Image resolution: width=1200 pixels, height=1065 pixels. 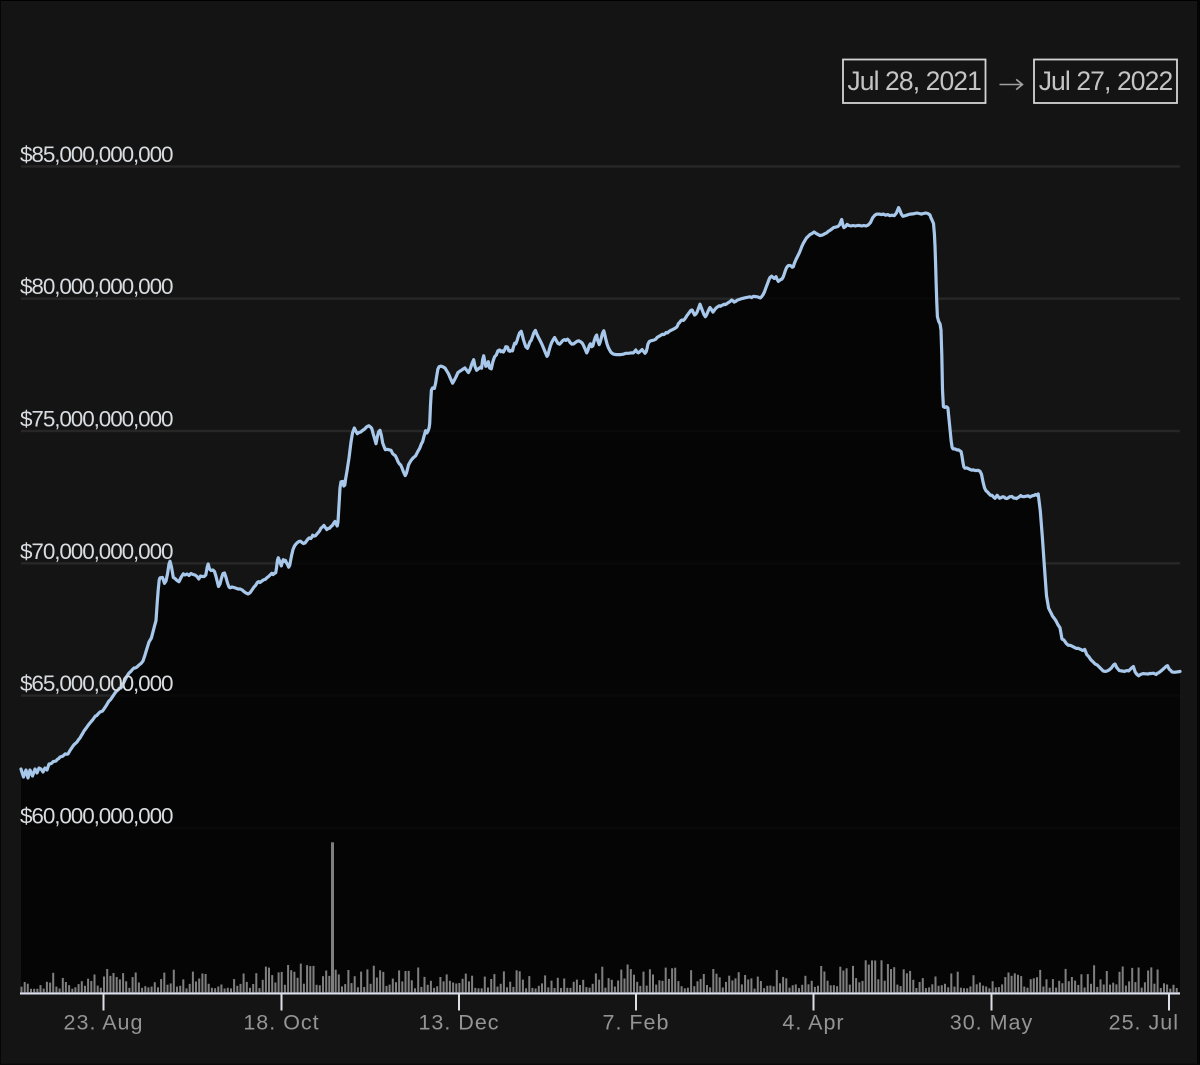 What do you see at coordinates (1106, 81) in the screenshot?
I see `svg-text: Jul 27, 2022` at bounding box center [1106, 81].